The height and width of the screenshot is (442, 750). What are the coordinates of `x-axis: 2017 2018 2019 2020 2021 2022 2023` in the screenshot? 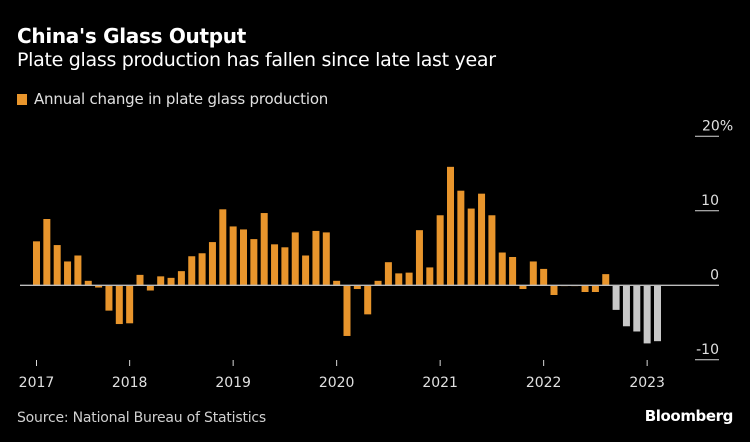 It's located at (342, 375).